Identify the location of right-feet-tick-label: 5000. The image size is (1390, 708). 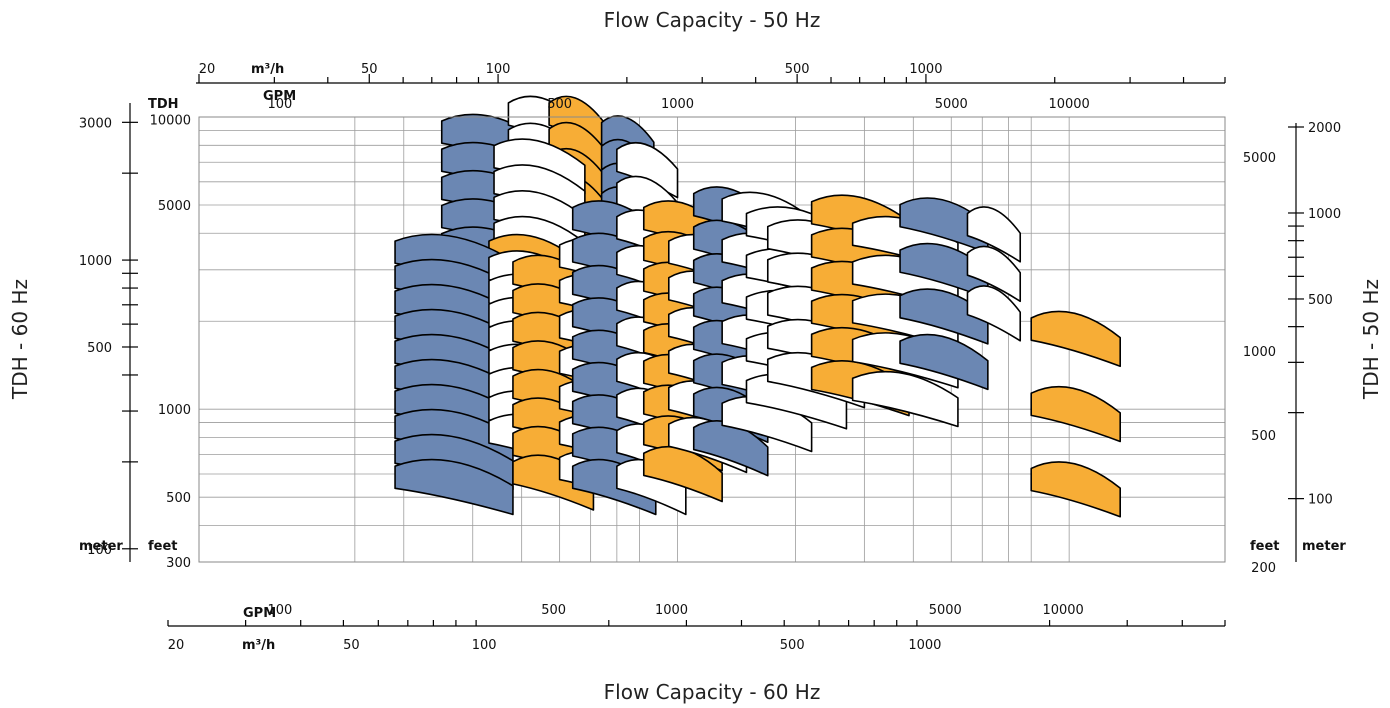
(1259, 158).